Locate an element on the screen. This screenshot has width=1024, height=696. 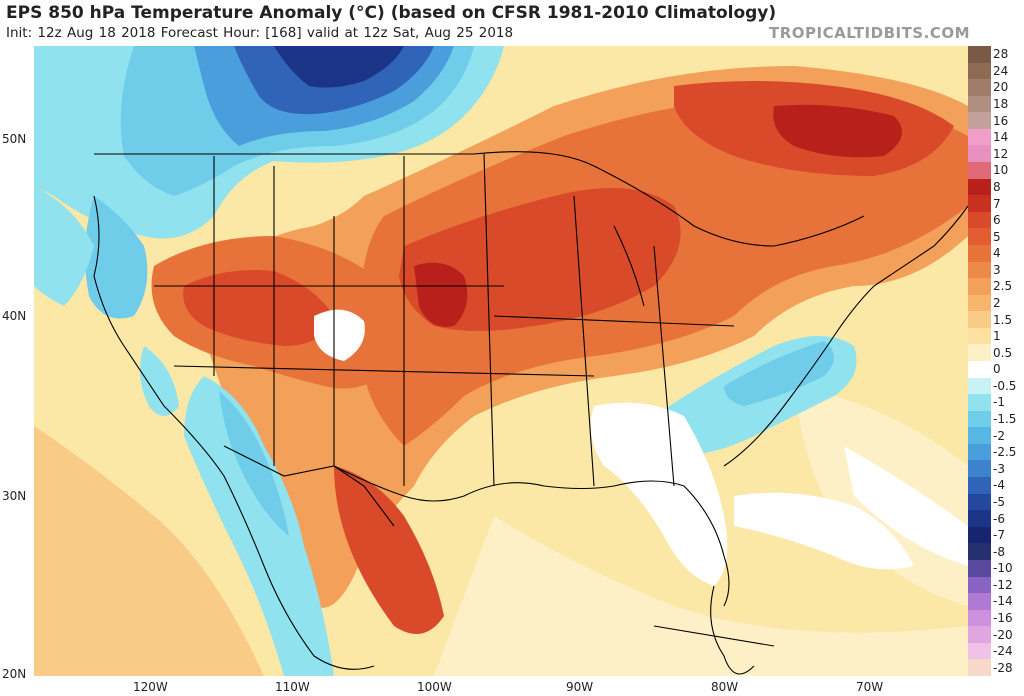
colorbar-label: 16 is located at coordinates (1001, 120).